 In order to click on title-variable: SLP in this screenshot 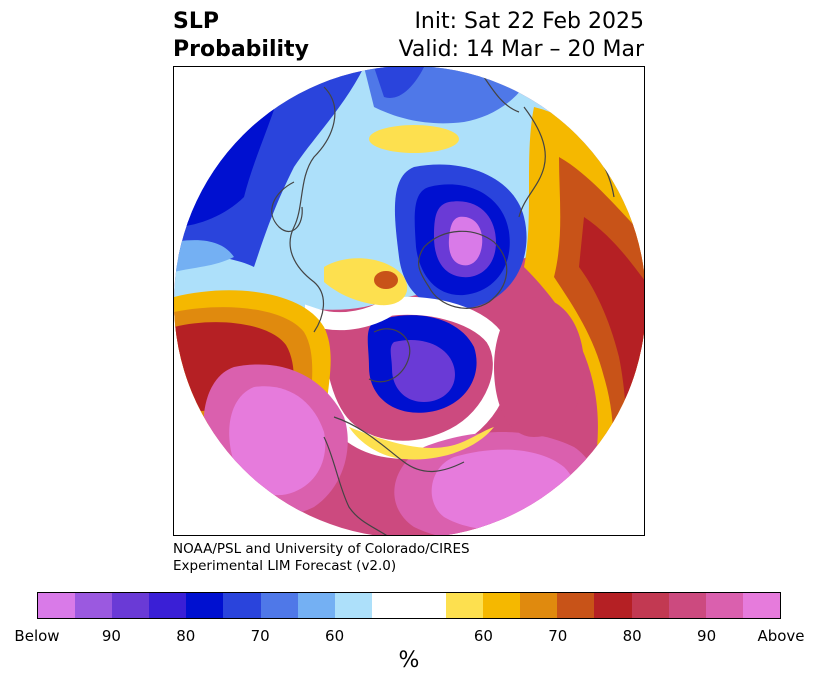, I will do `click(196, 21)`.